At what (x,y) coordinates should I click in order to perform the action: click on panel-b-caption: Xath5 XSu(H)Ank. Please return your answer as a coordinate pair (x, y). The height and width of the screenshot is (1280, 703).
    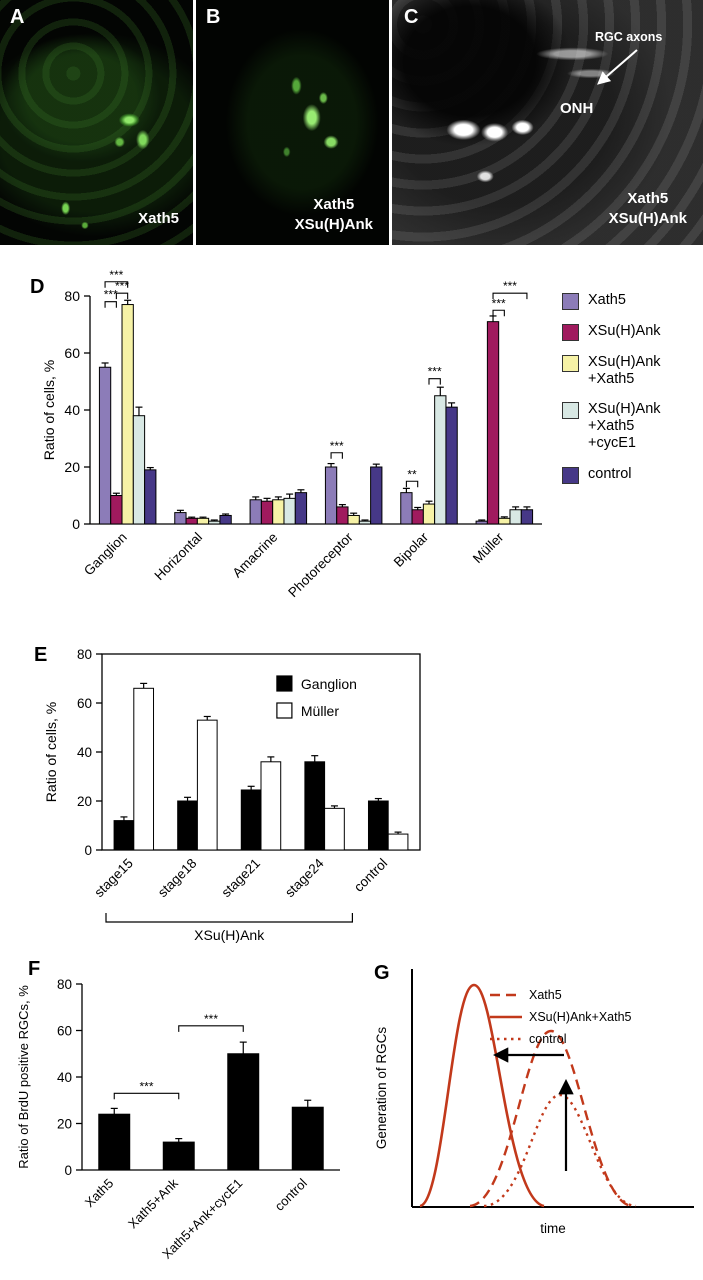
    Looking at the image, I should click on (334, 215).